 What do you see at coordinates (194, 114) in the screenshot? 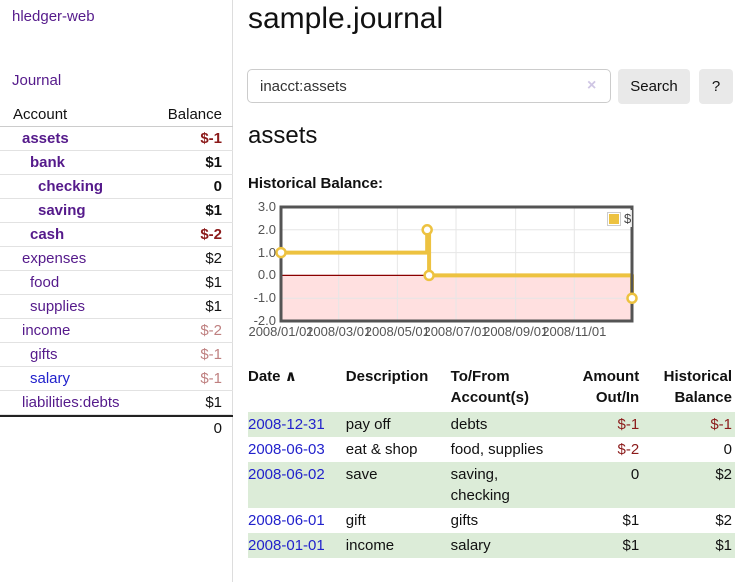
I see `balance-column-header: Balance` at bounding box center [194, 114].